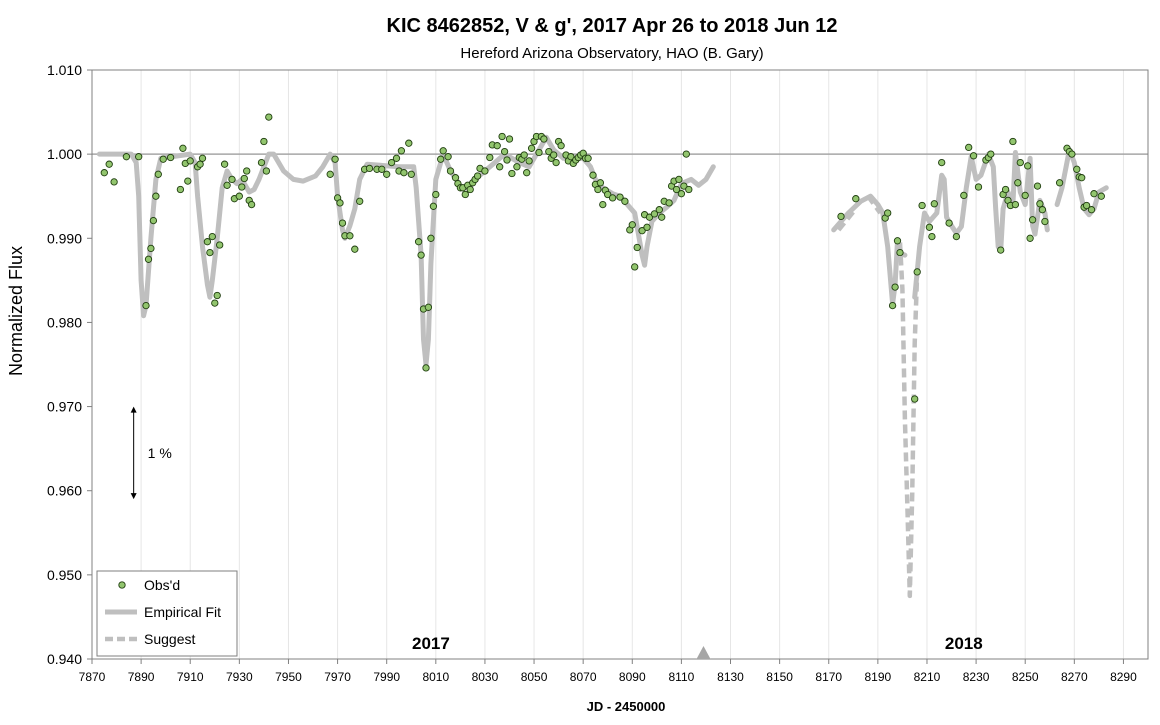 The height and width of the screenshot is (725, 1160). What do you see at coordinates (583, 677) in the screenshot?
I see `x-tick-label: 8070` at bounding box center [583, 677].